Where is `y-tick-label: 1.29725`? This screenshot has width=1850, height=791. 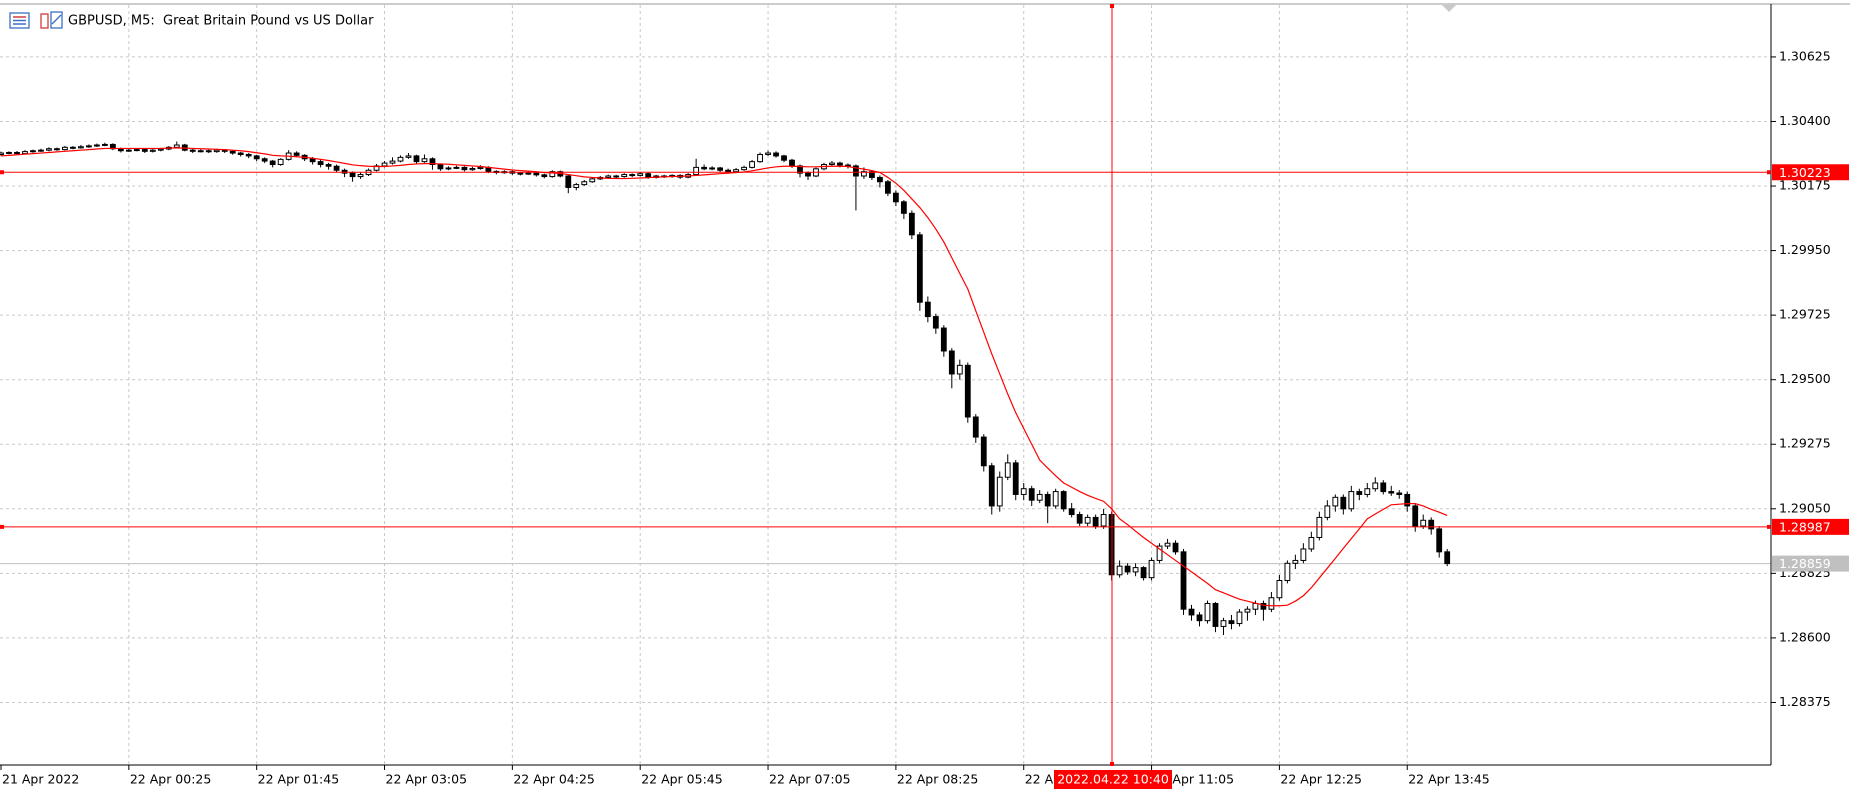
y-tick-label: 1.29725 is located at coordinates (1805, 314).